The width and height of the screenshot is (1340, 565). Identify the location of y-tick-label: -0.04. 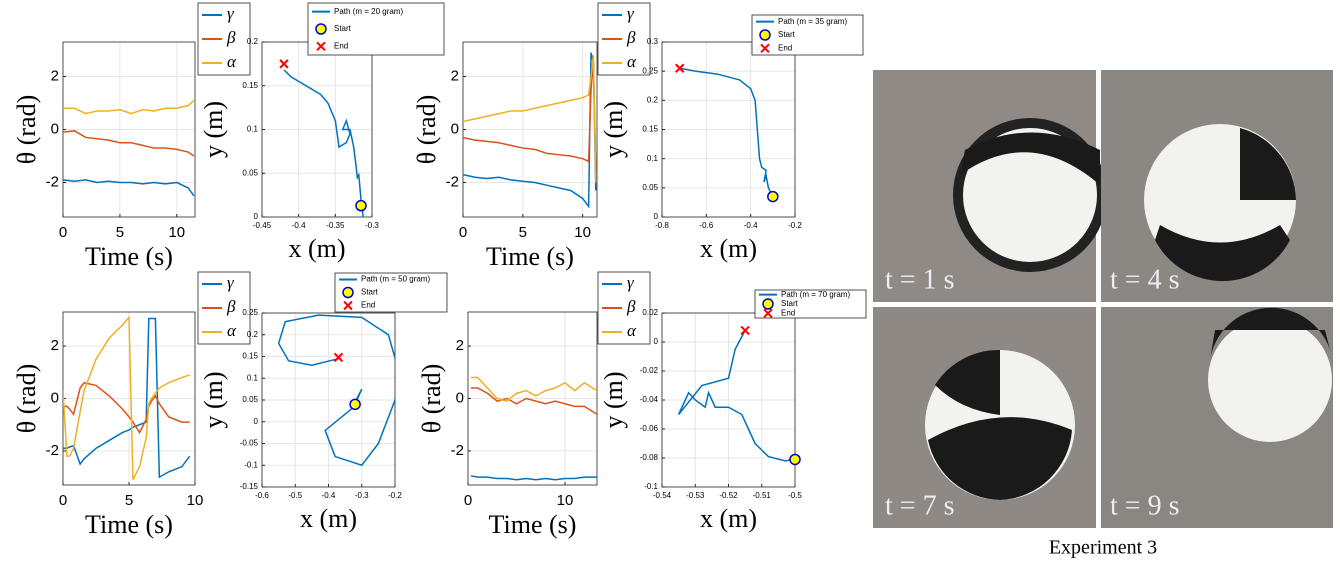
(649, 399).